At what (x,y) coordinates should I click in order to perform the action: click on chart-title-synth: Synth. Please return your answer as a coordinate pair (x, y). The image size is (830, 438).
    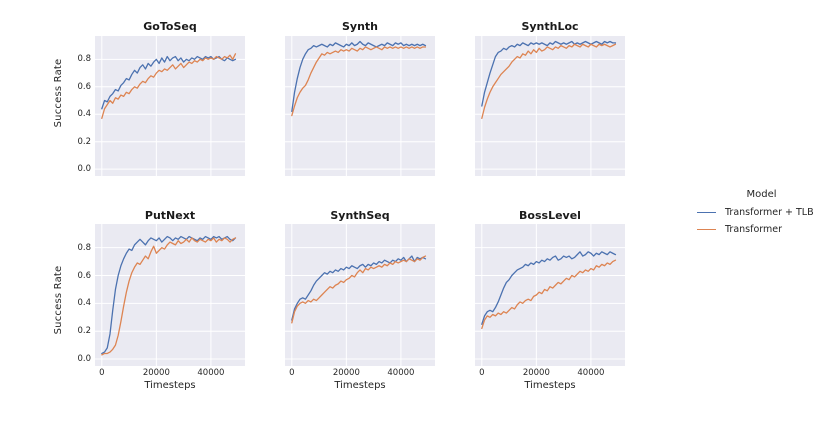
    Looking at the image, I should click on (359, 26).